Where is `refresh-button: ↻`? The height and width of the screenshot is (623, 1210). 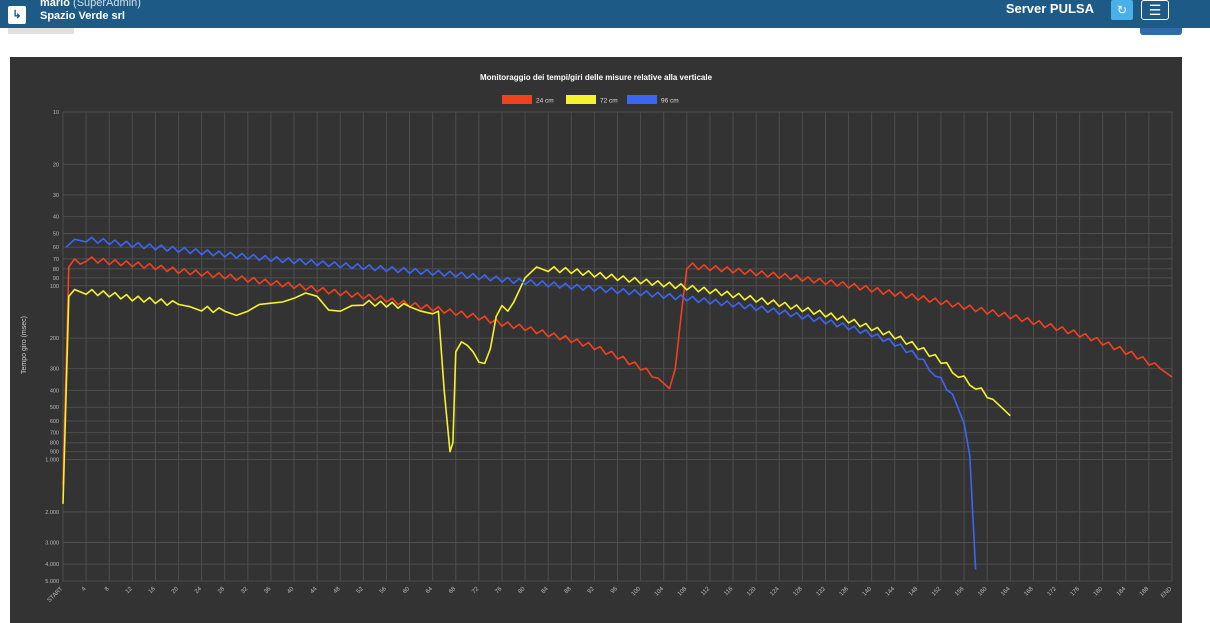 refresh-button: ↻ is located at coordinates (1122, 10).